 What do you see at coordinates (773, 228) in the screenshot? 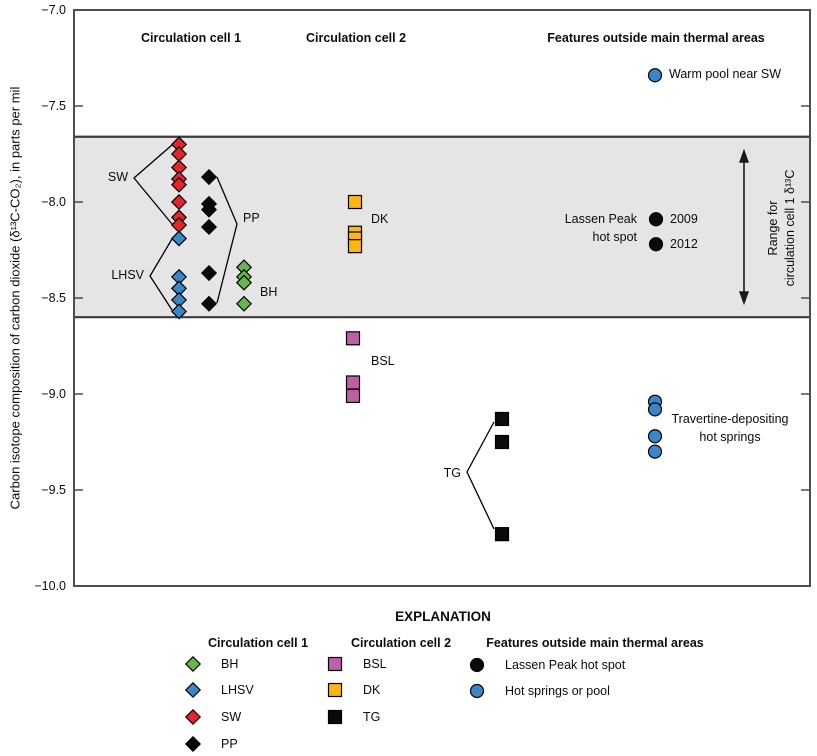
I see `band-range-label-line1: Range for` at bounding box center [773, 228].